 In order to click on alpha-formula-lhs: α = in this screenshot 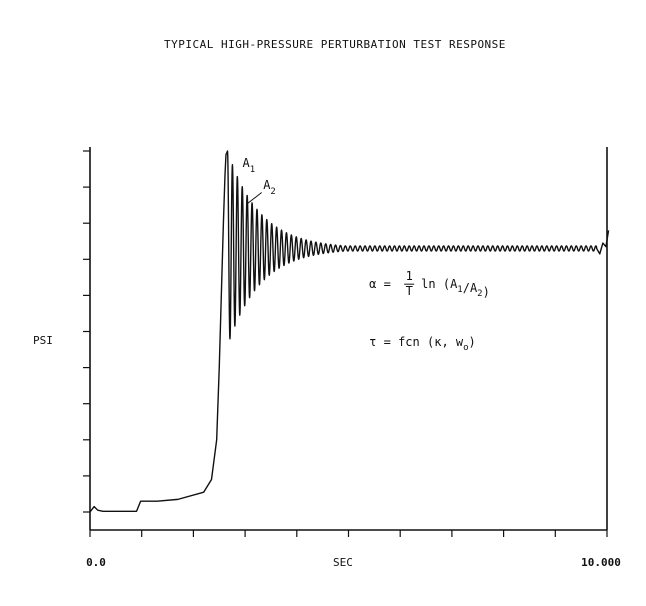, I will do `click(380, 284)`.